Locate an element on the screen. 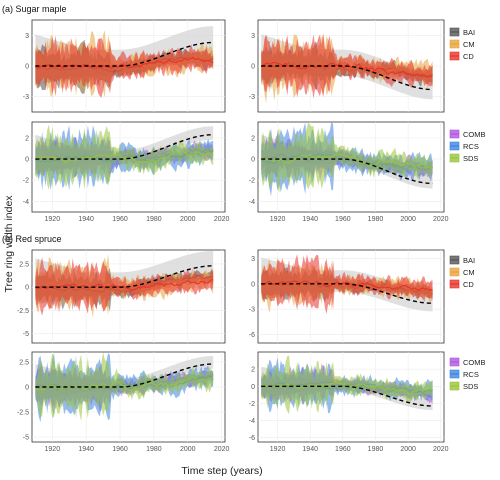  chart-panel-a-bottom-right: -4 -2 0 2 1920 1940 1960 1980 2000 2020 is located at coordinates (349, 172).